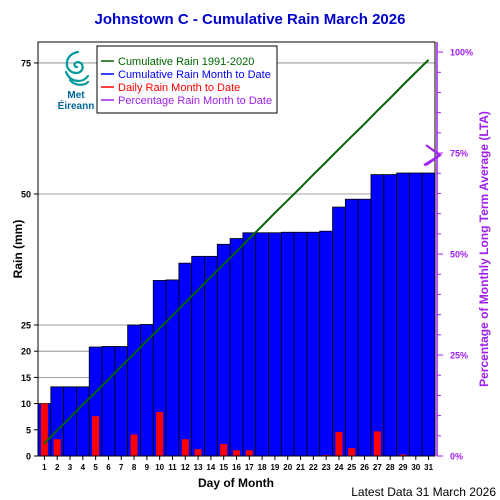 The width and height of the screenshot is (500, 500). I want to click on x-tick-label: 25, so click(351, 467).